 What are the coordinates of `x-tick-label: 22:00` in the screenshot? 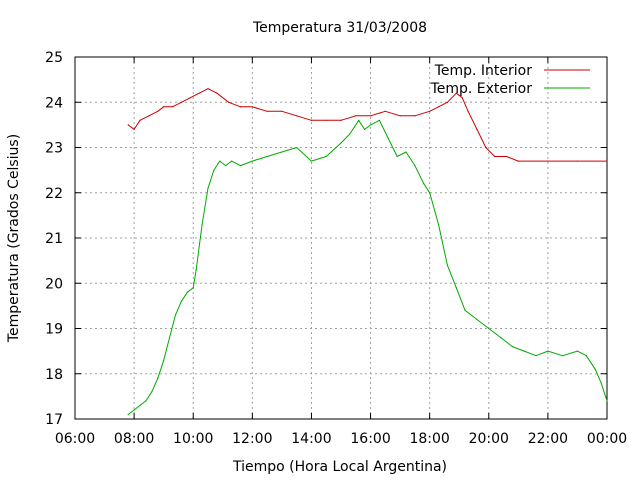 It's located at (548, 439).